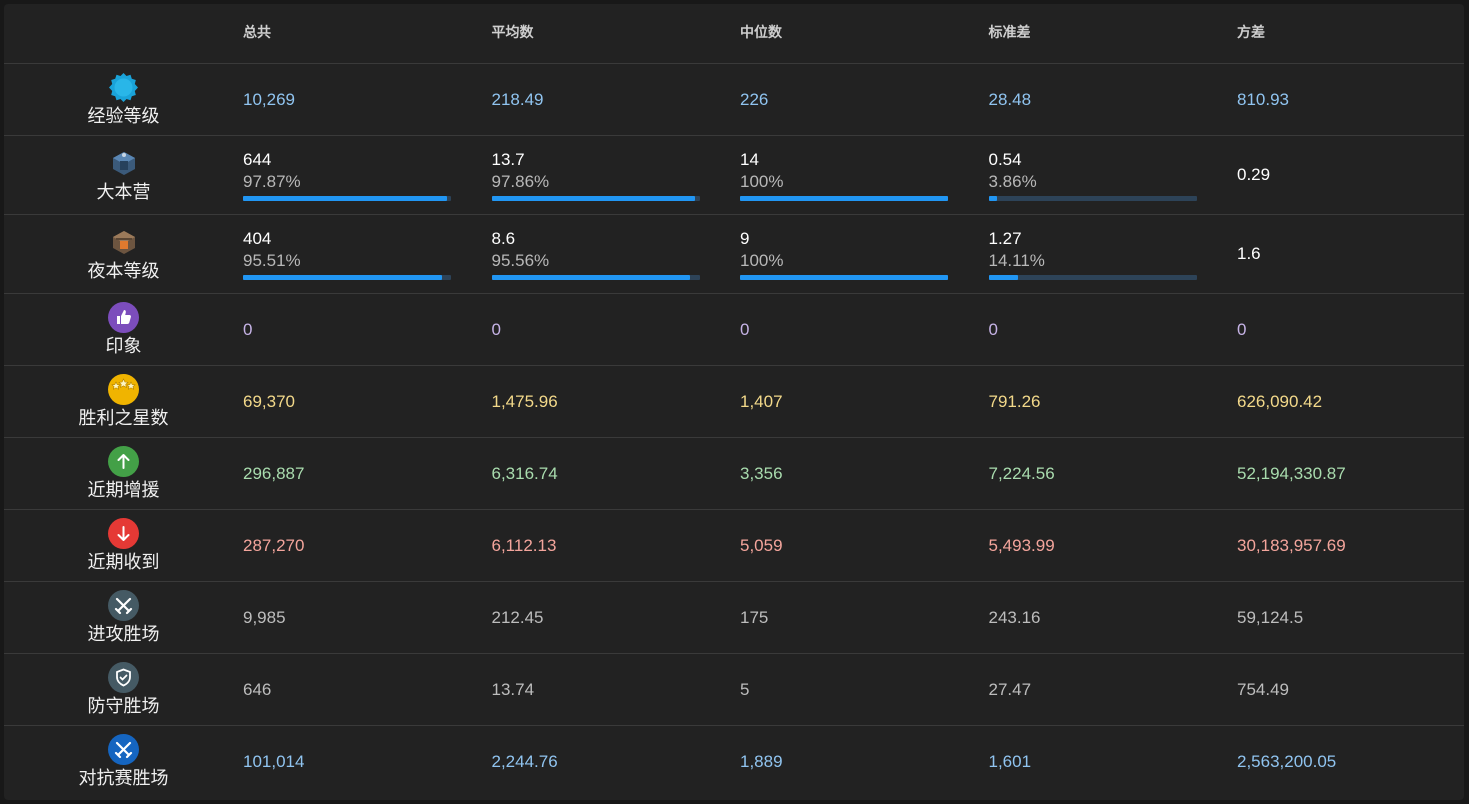 Image resolution: width=1469 pixels, height=804 pixels. I want to click on row-label: 大本营, so click(123, 191).